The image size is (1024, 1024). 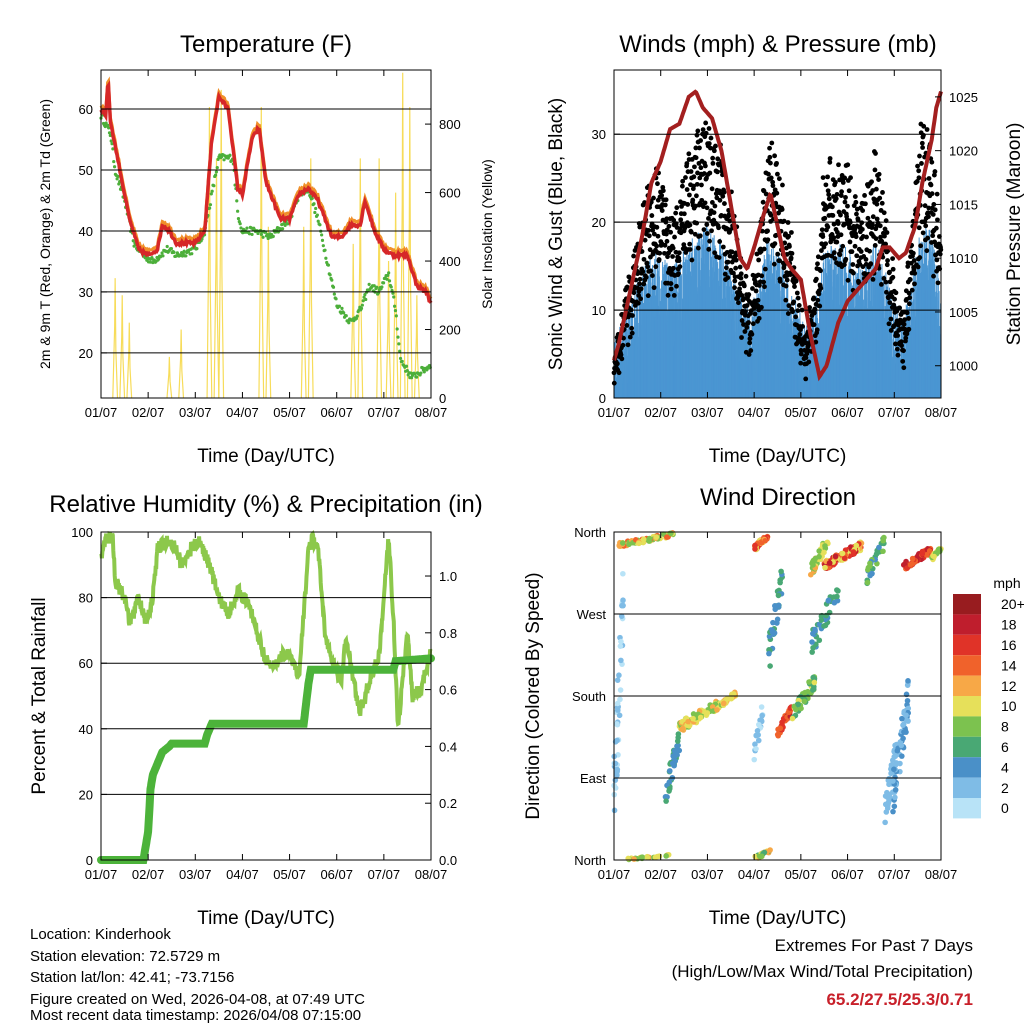 I want to click on y-axis-label: Sonic Wind & Gust (Blue, Black), so click(x=556, y=234).